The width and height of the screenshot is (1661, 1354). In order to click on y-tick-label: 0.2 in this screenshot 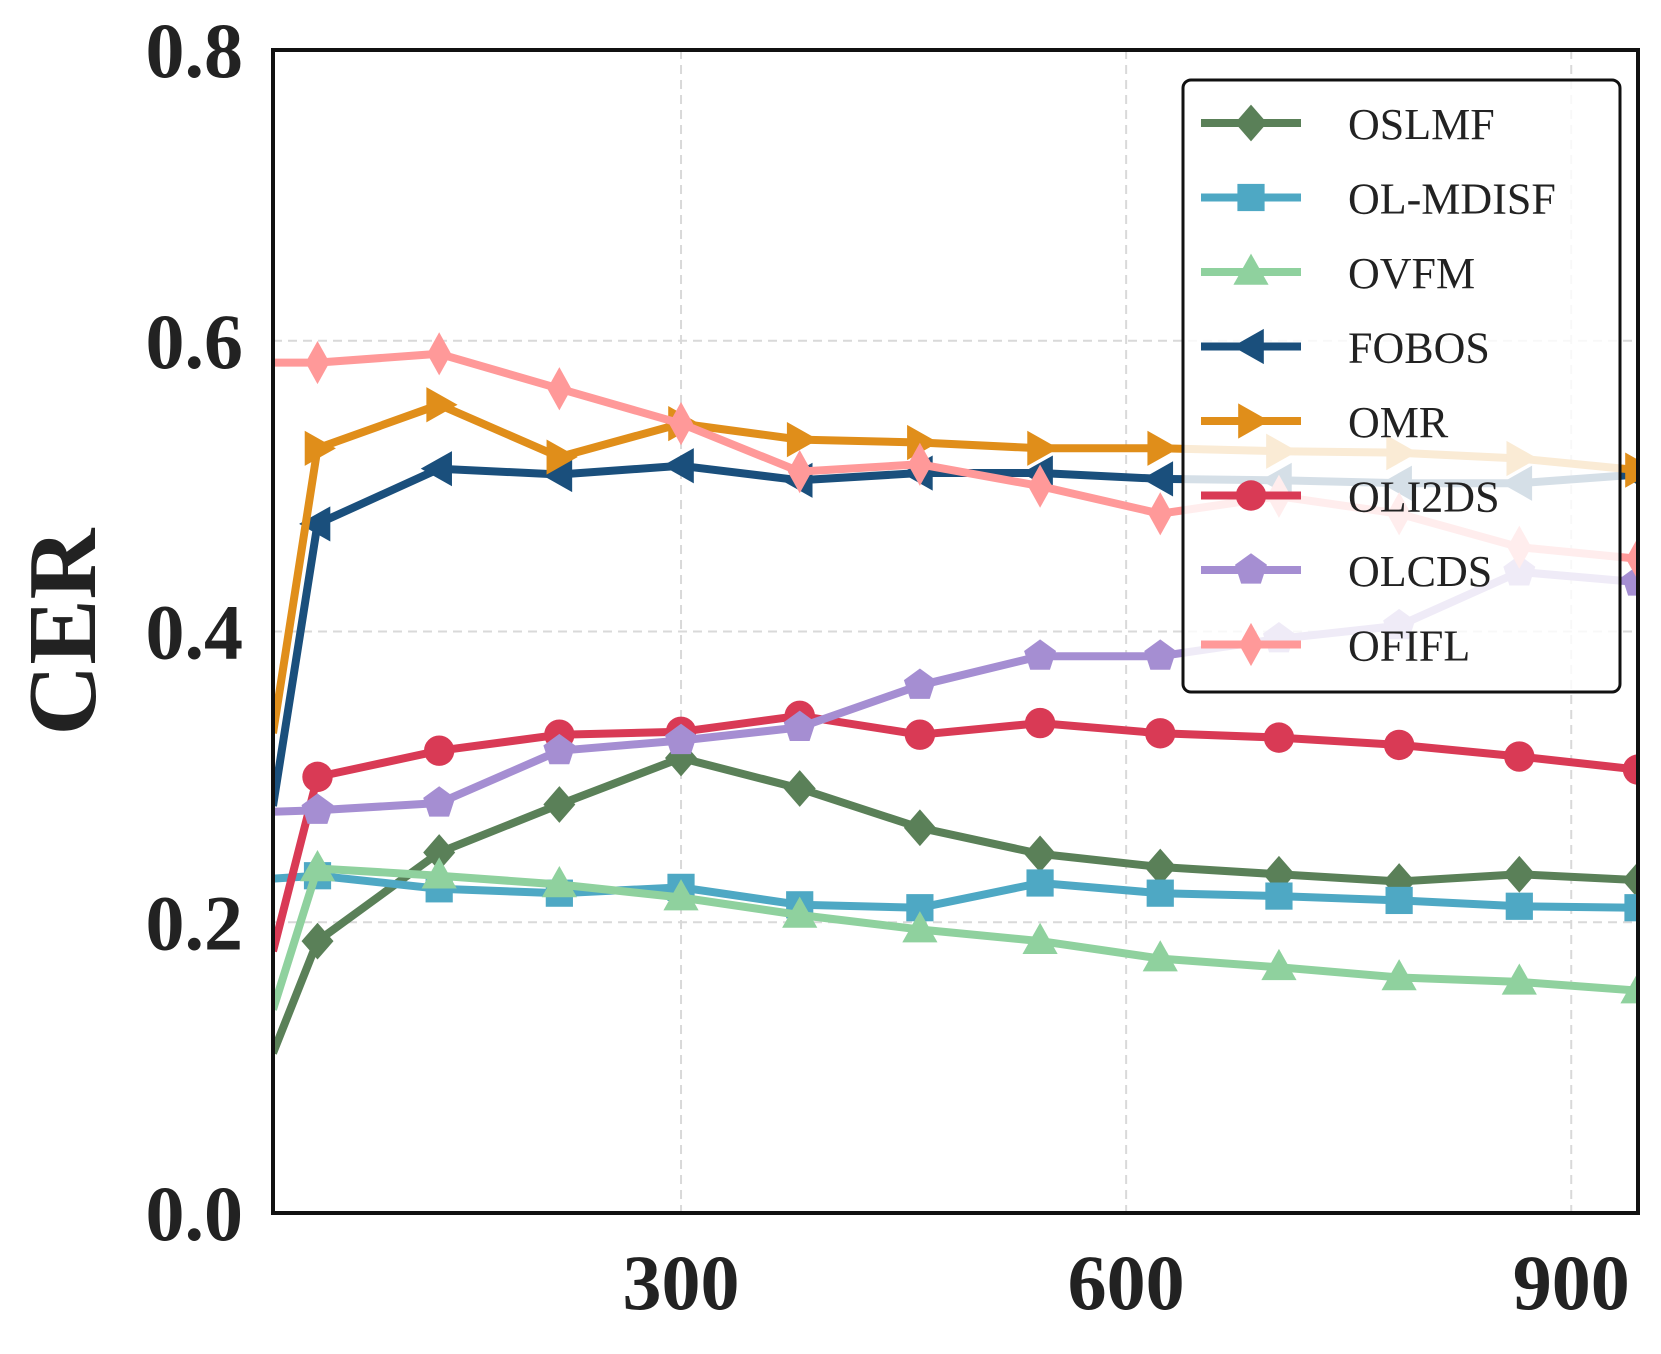, I will do `click(195, 922)`.